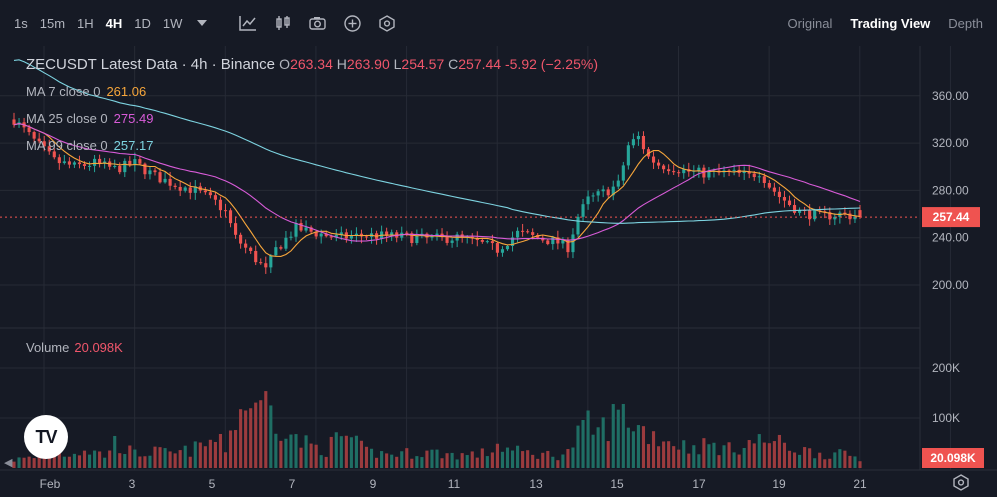  I want to click on change-value: -5.92 (−2.25%), so click(551, 64).